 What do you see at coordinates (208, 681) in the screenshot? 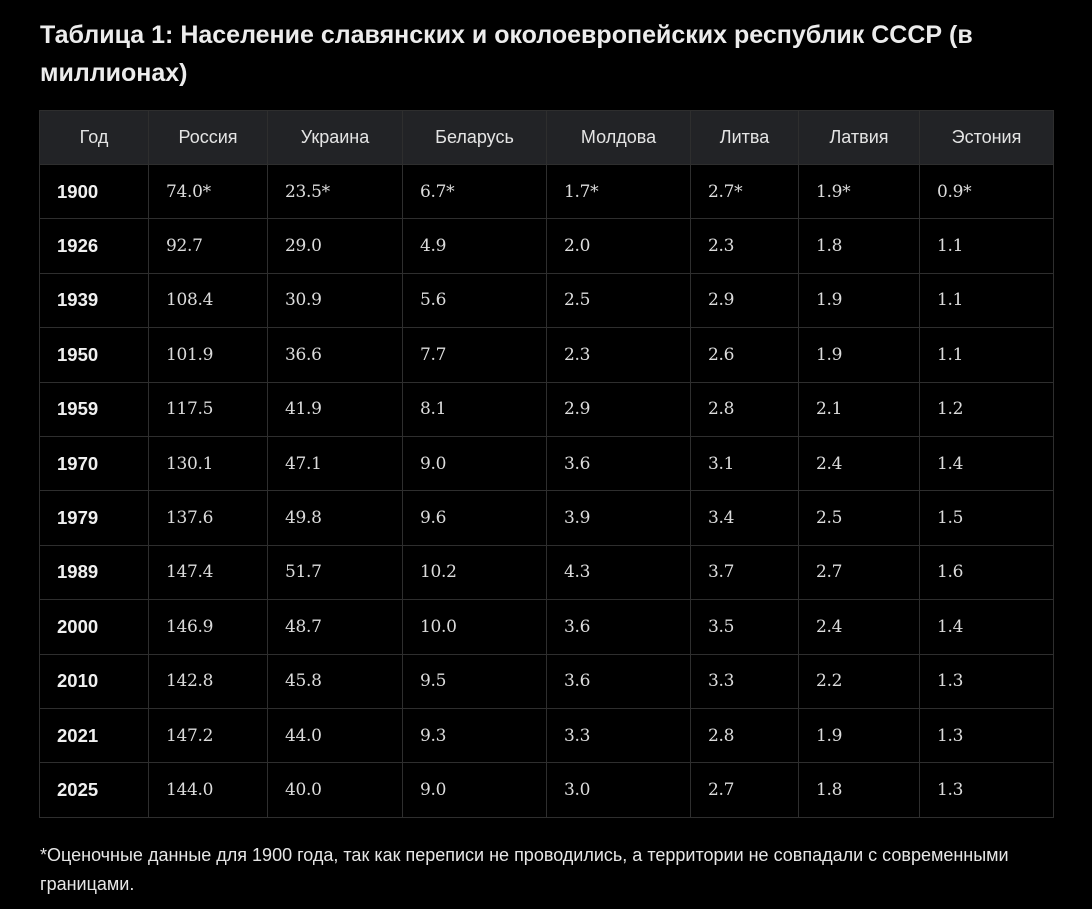
I see `cell-russia: 142.8` at bounding box center [208, 681].